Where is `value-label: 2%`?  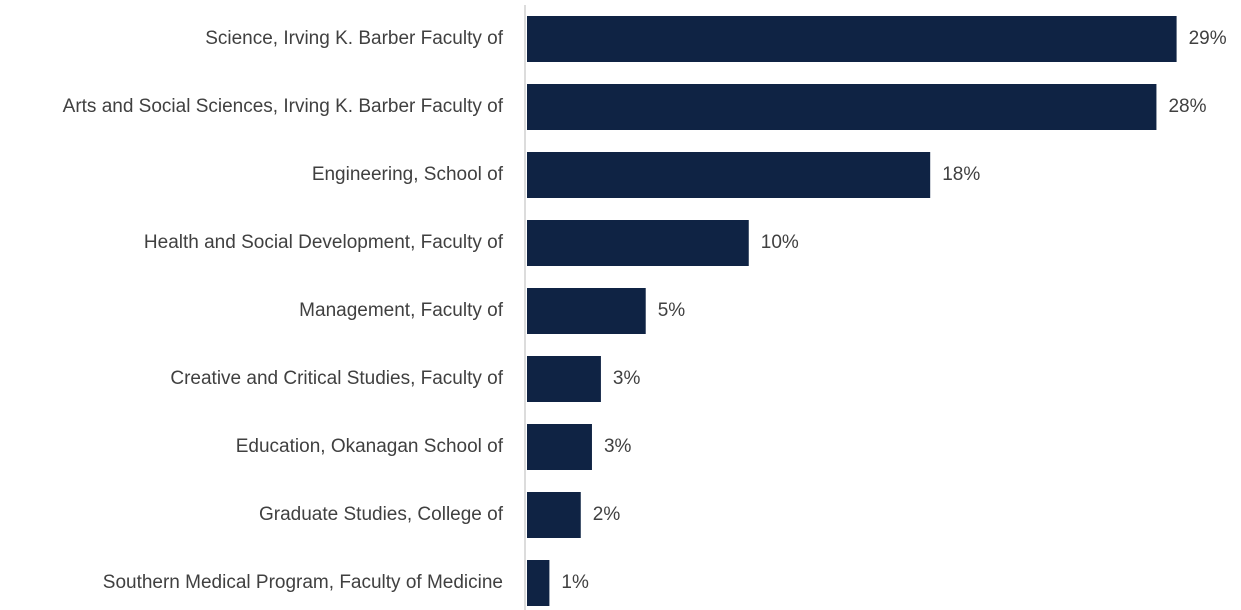 value-label: 2% is located at coordinates (607, 514).